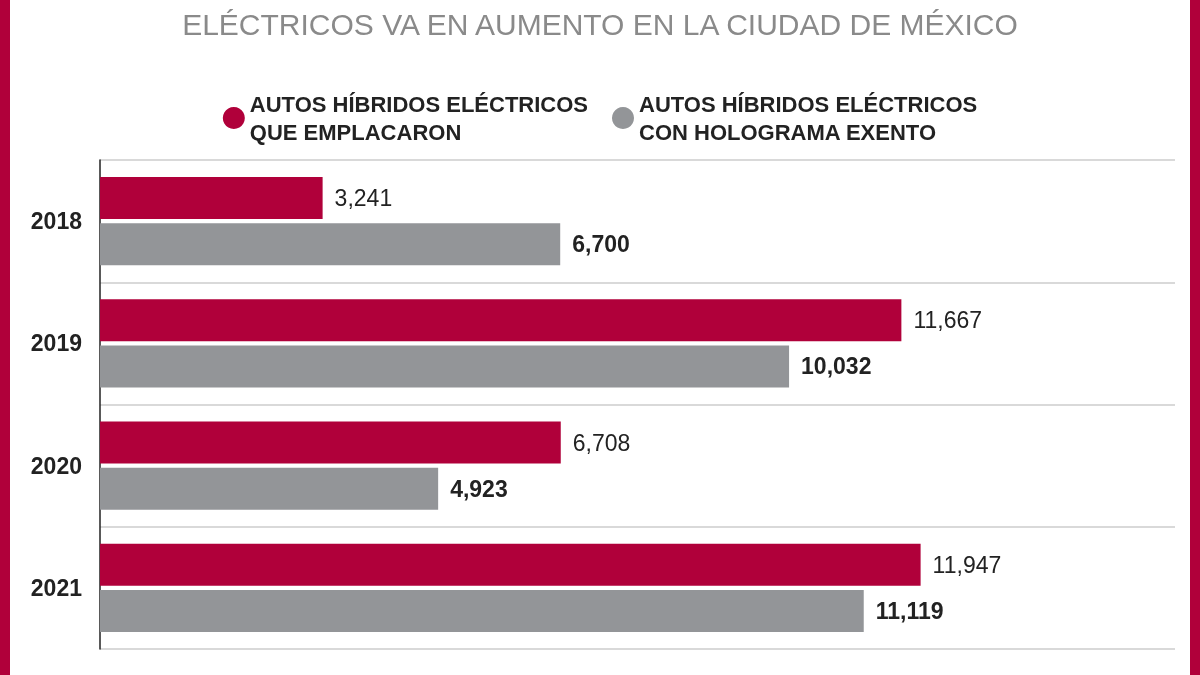 The image size is (1200, 675). I want to click on data-label: 10,032, so click(836, 366).